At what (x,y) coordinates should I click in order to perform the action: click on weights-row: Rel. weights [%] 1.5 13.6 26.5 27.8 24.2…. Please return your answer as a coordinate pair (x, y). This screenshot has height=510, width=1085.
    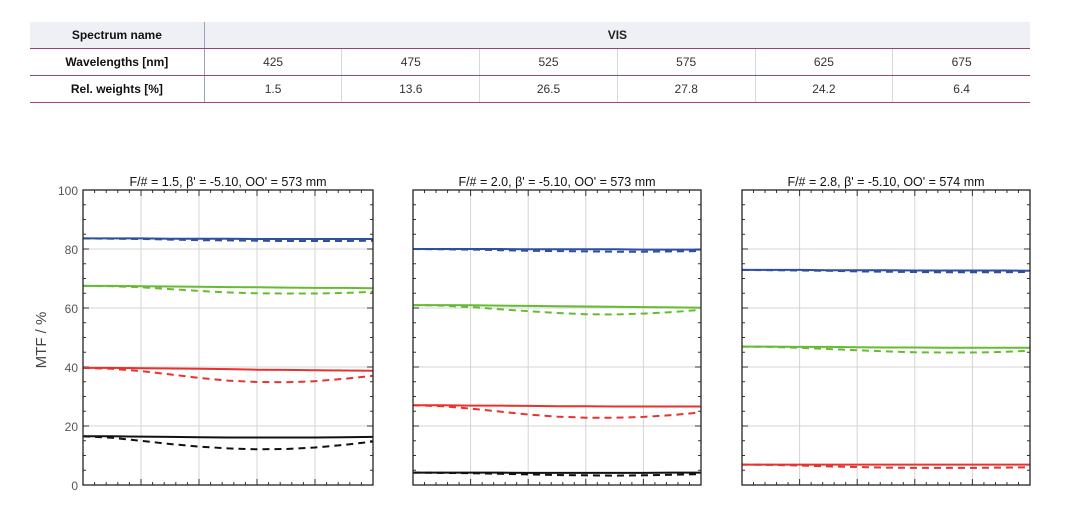
    Looking at the image, I should click on (530, 89).